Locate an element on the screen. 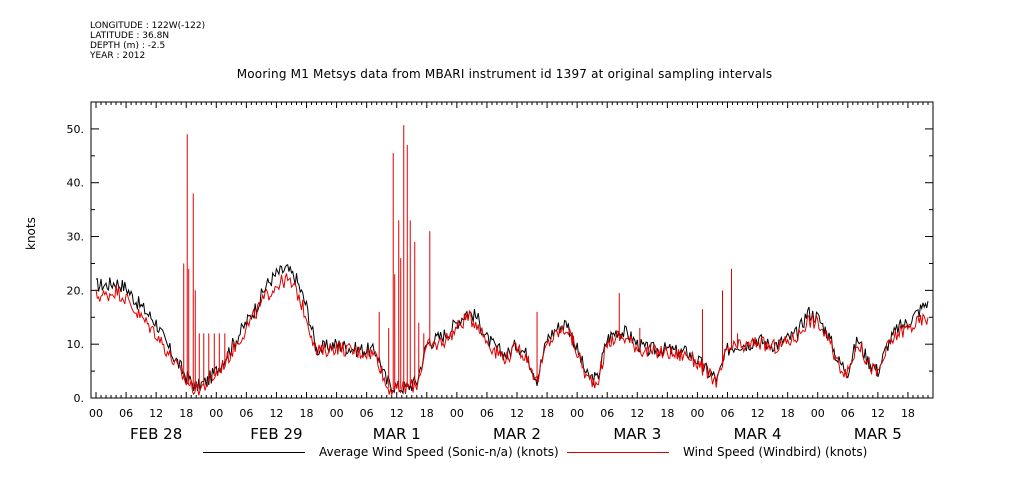  depth-text: DEPTH (m) : -2.5 is located at coordinates (128, 46).